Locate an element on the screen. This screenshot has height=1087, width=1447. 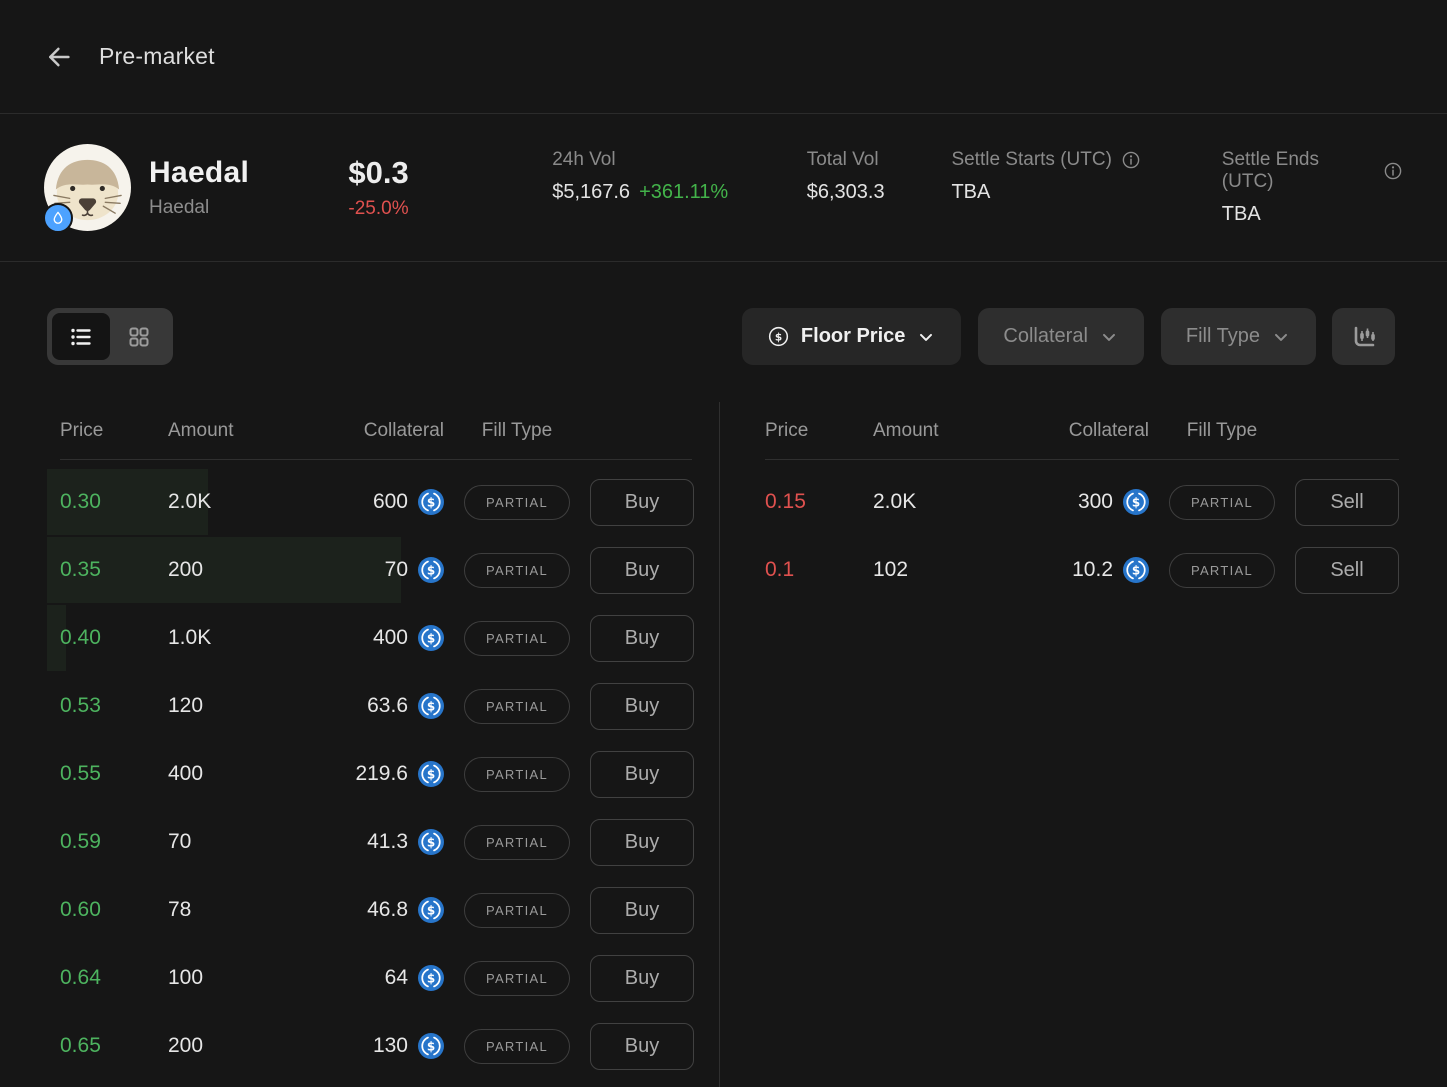
order-collateral: 400 $ is located at coordinates (371, 638).